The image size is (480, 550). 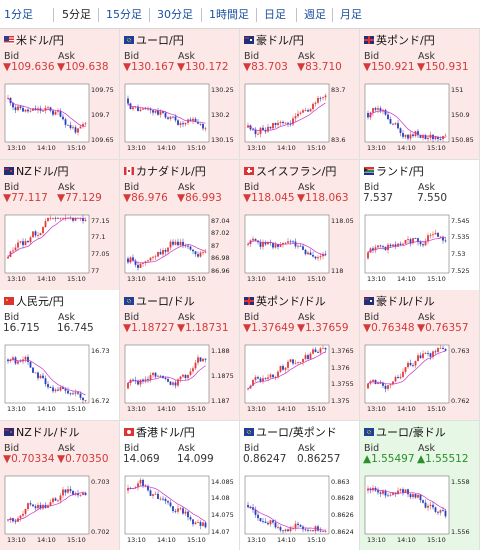 I want to click on mini-chart: 1.3765 1.376 1.3755 1.375 13:10 14:10 15:10, so click(x=300, y=379).